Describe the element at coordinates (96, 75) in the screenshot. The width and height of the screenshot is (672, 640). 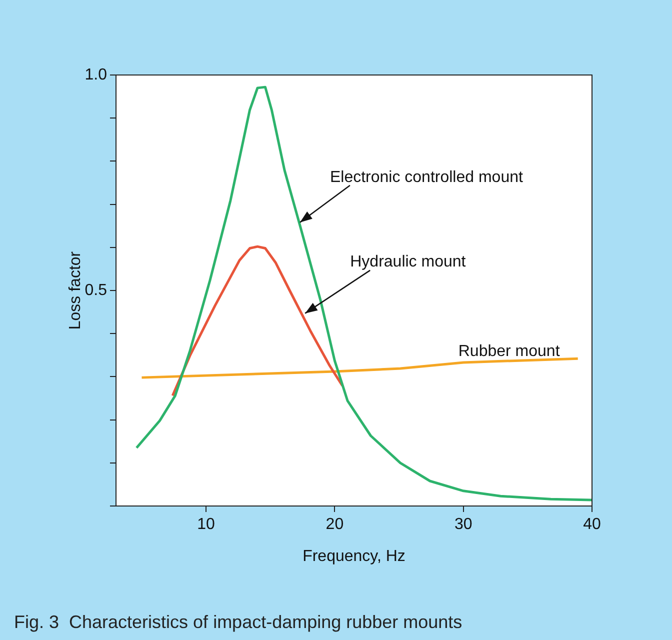
I see `y-tick-label: 1.0` at that location.